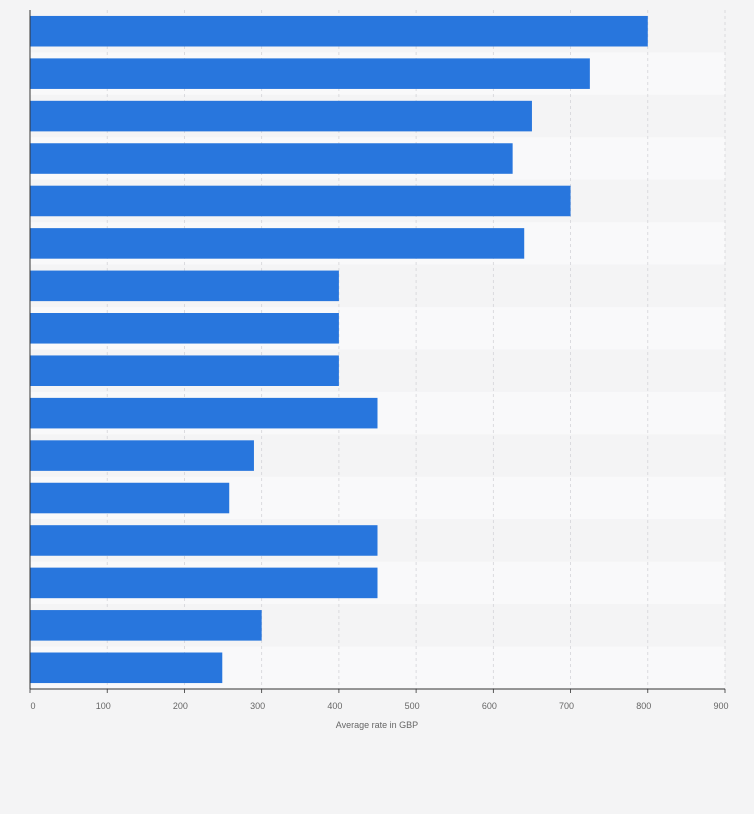  What do you see at coordinates (643, 706) in the screenshot?
I see `x-tick-label: 800` at bounding box center [643, 706].